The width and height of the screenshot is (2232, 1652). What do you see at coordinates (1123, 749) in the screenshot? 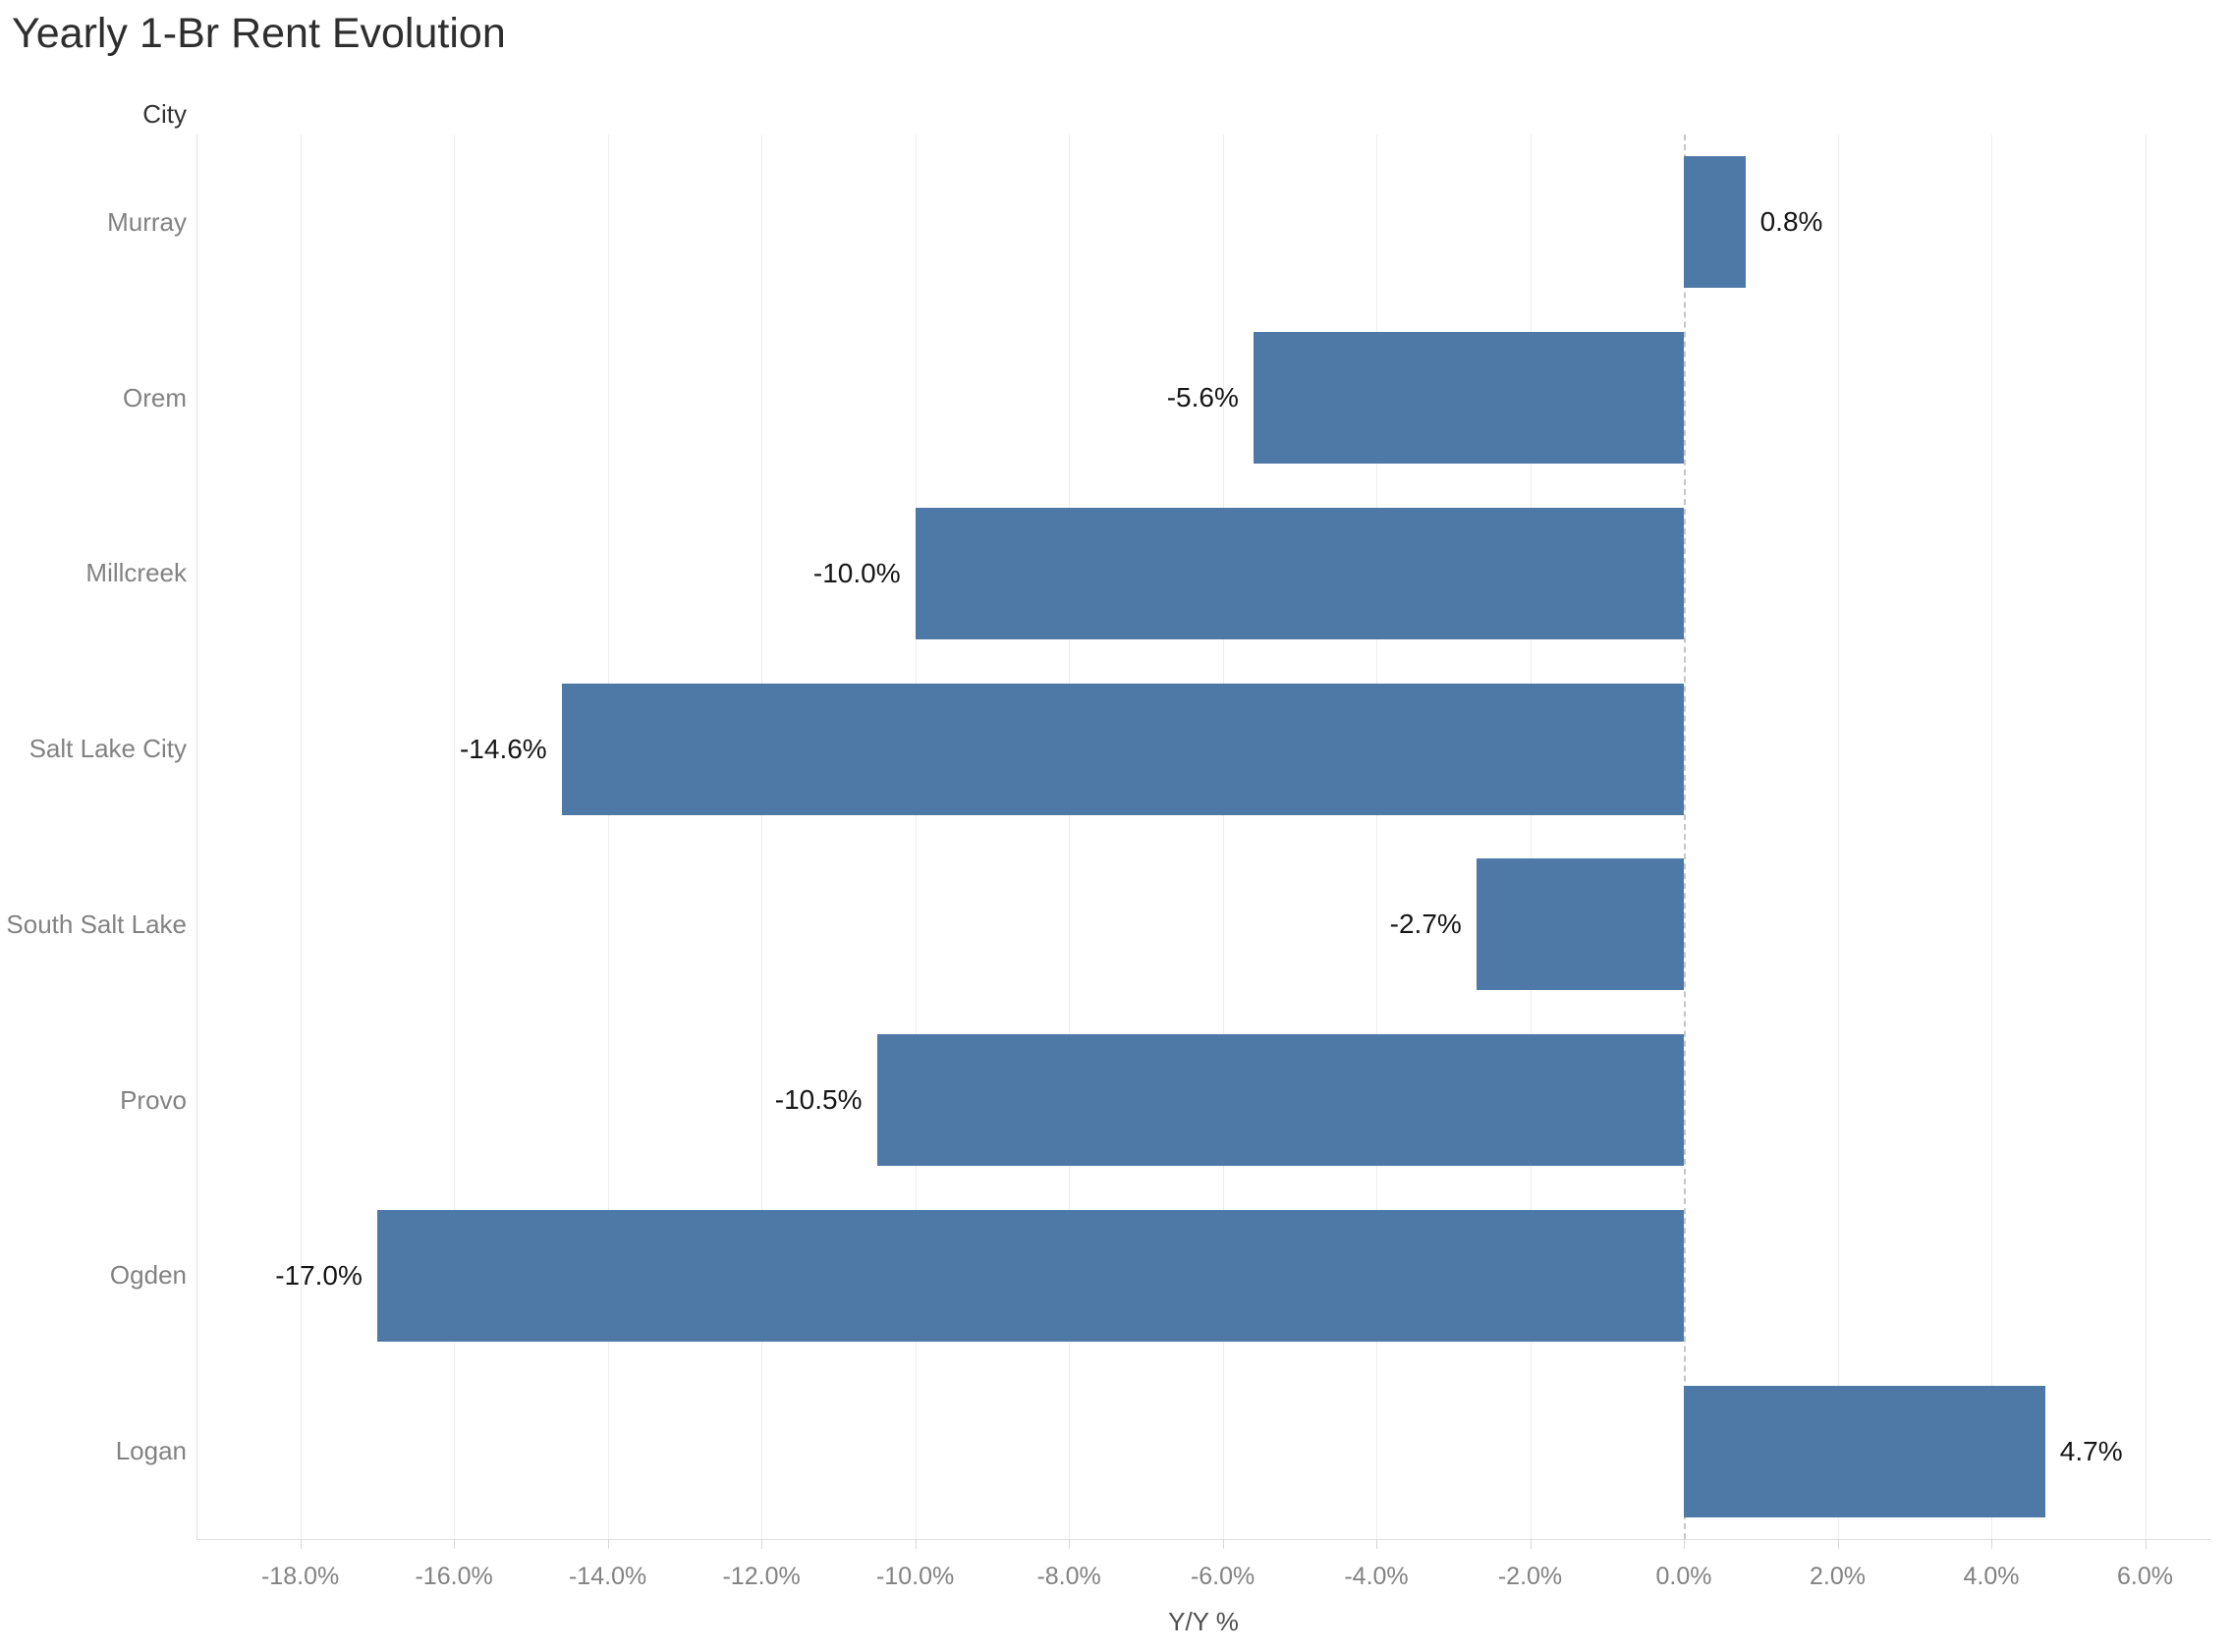
I see `bar-salt-lake-city` at bounding box center [1123, 749].